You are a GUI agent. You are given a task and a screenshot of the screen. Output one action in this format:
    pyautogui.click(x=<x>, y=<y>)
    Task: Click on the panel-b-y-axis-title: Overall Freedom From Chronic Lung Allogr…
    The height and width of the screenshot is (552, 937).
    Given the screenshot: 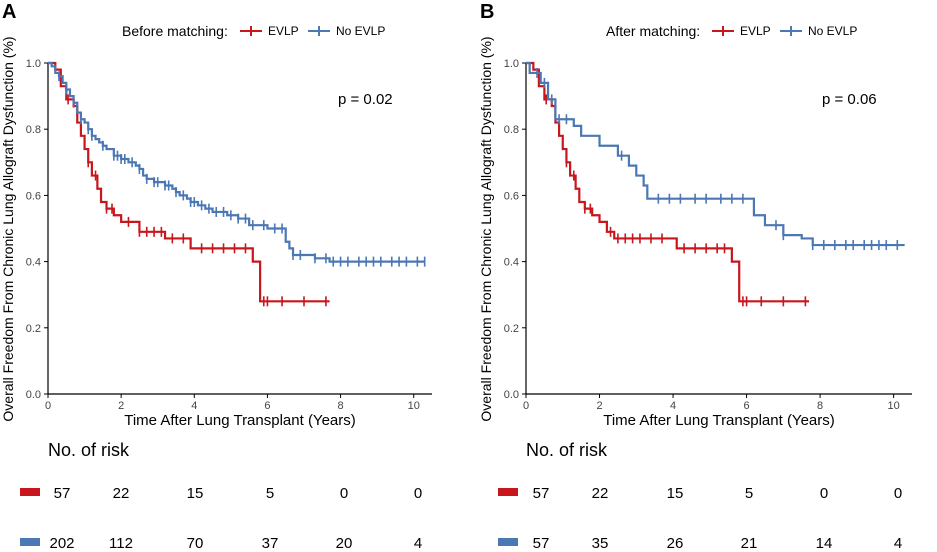 What is the action you would take?
    pyautogui.click(x=486, y=228)
    